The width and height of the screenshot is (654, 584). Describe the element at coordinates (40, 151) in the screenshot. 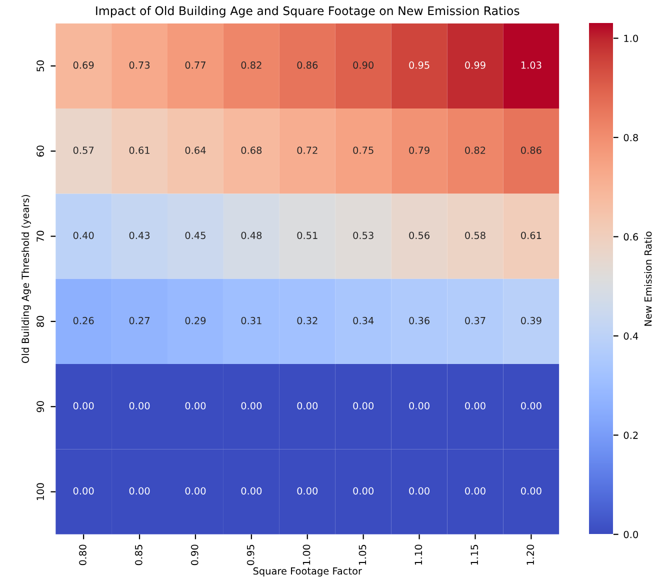

I see `y-tick-label: 60` at that location.